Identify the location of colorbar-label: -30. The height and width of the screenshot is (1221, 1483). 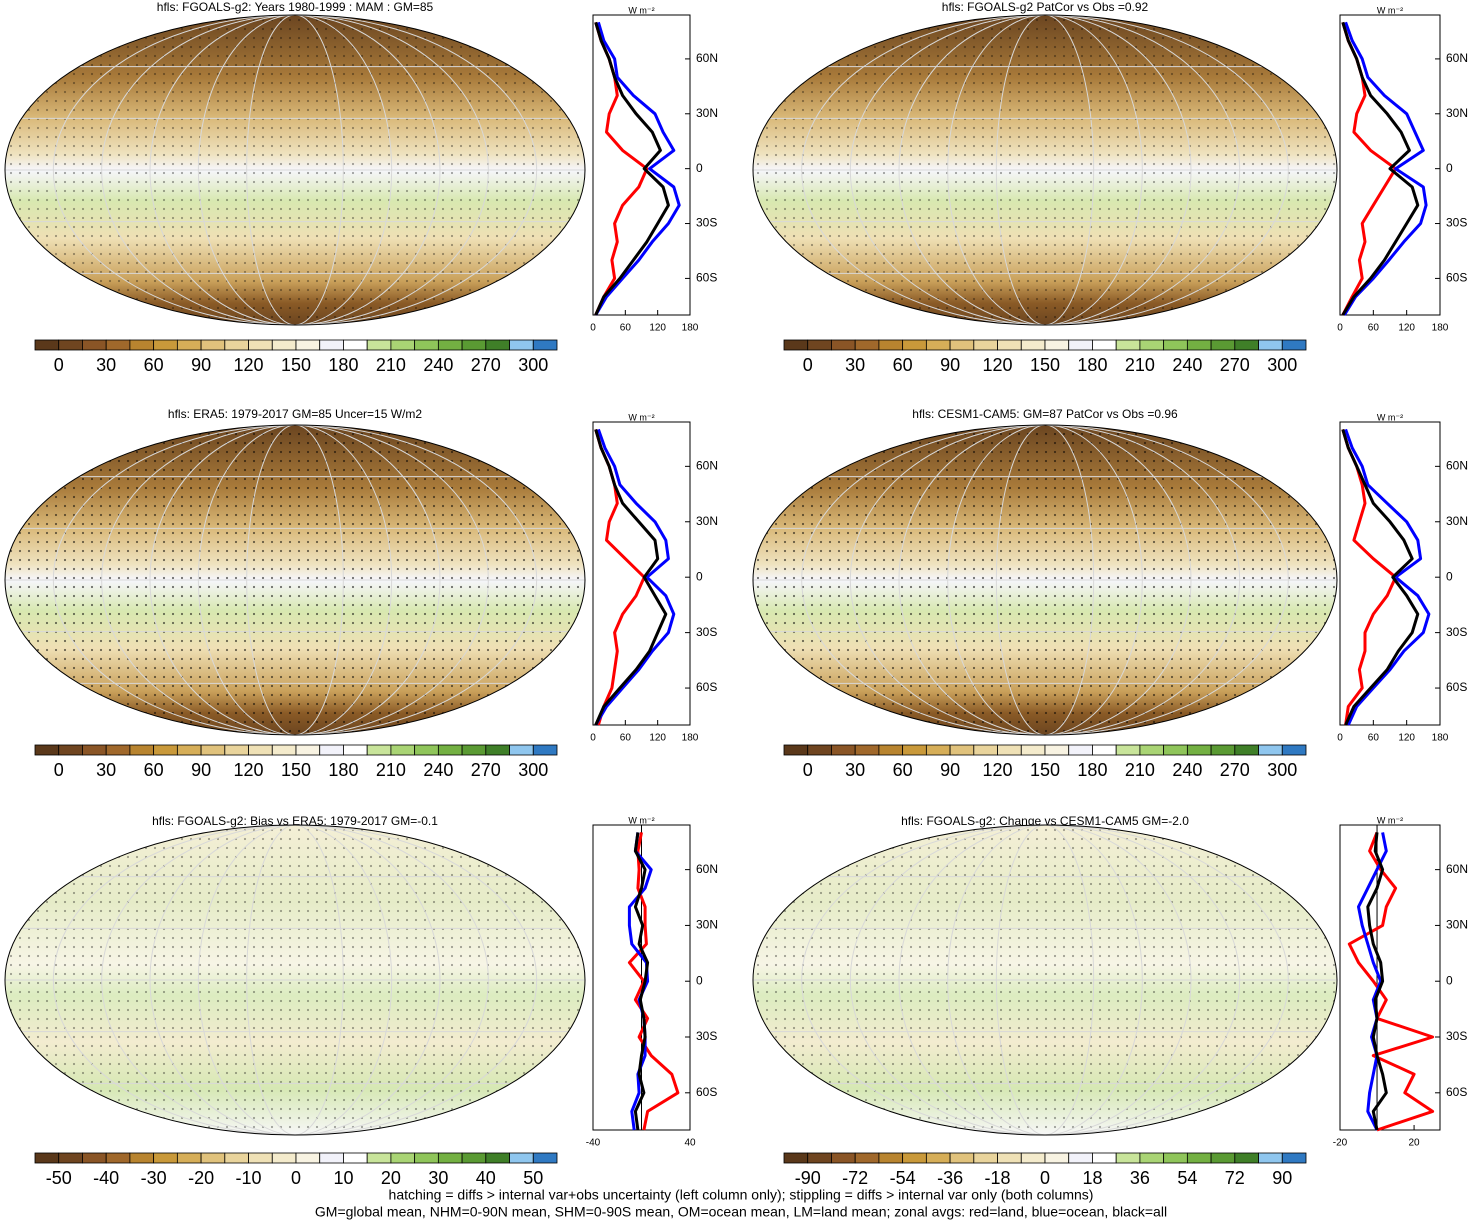
(154, 1178).